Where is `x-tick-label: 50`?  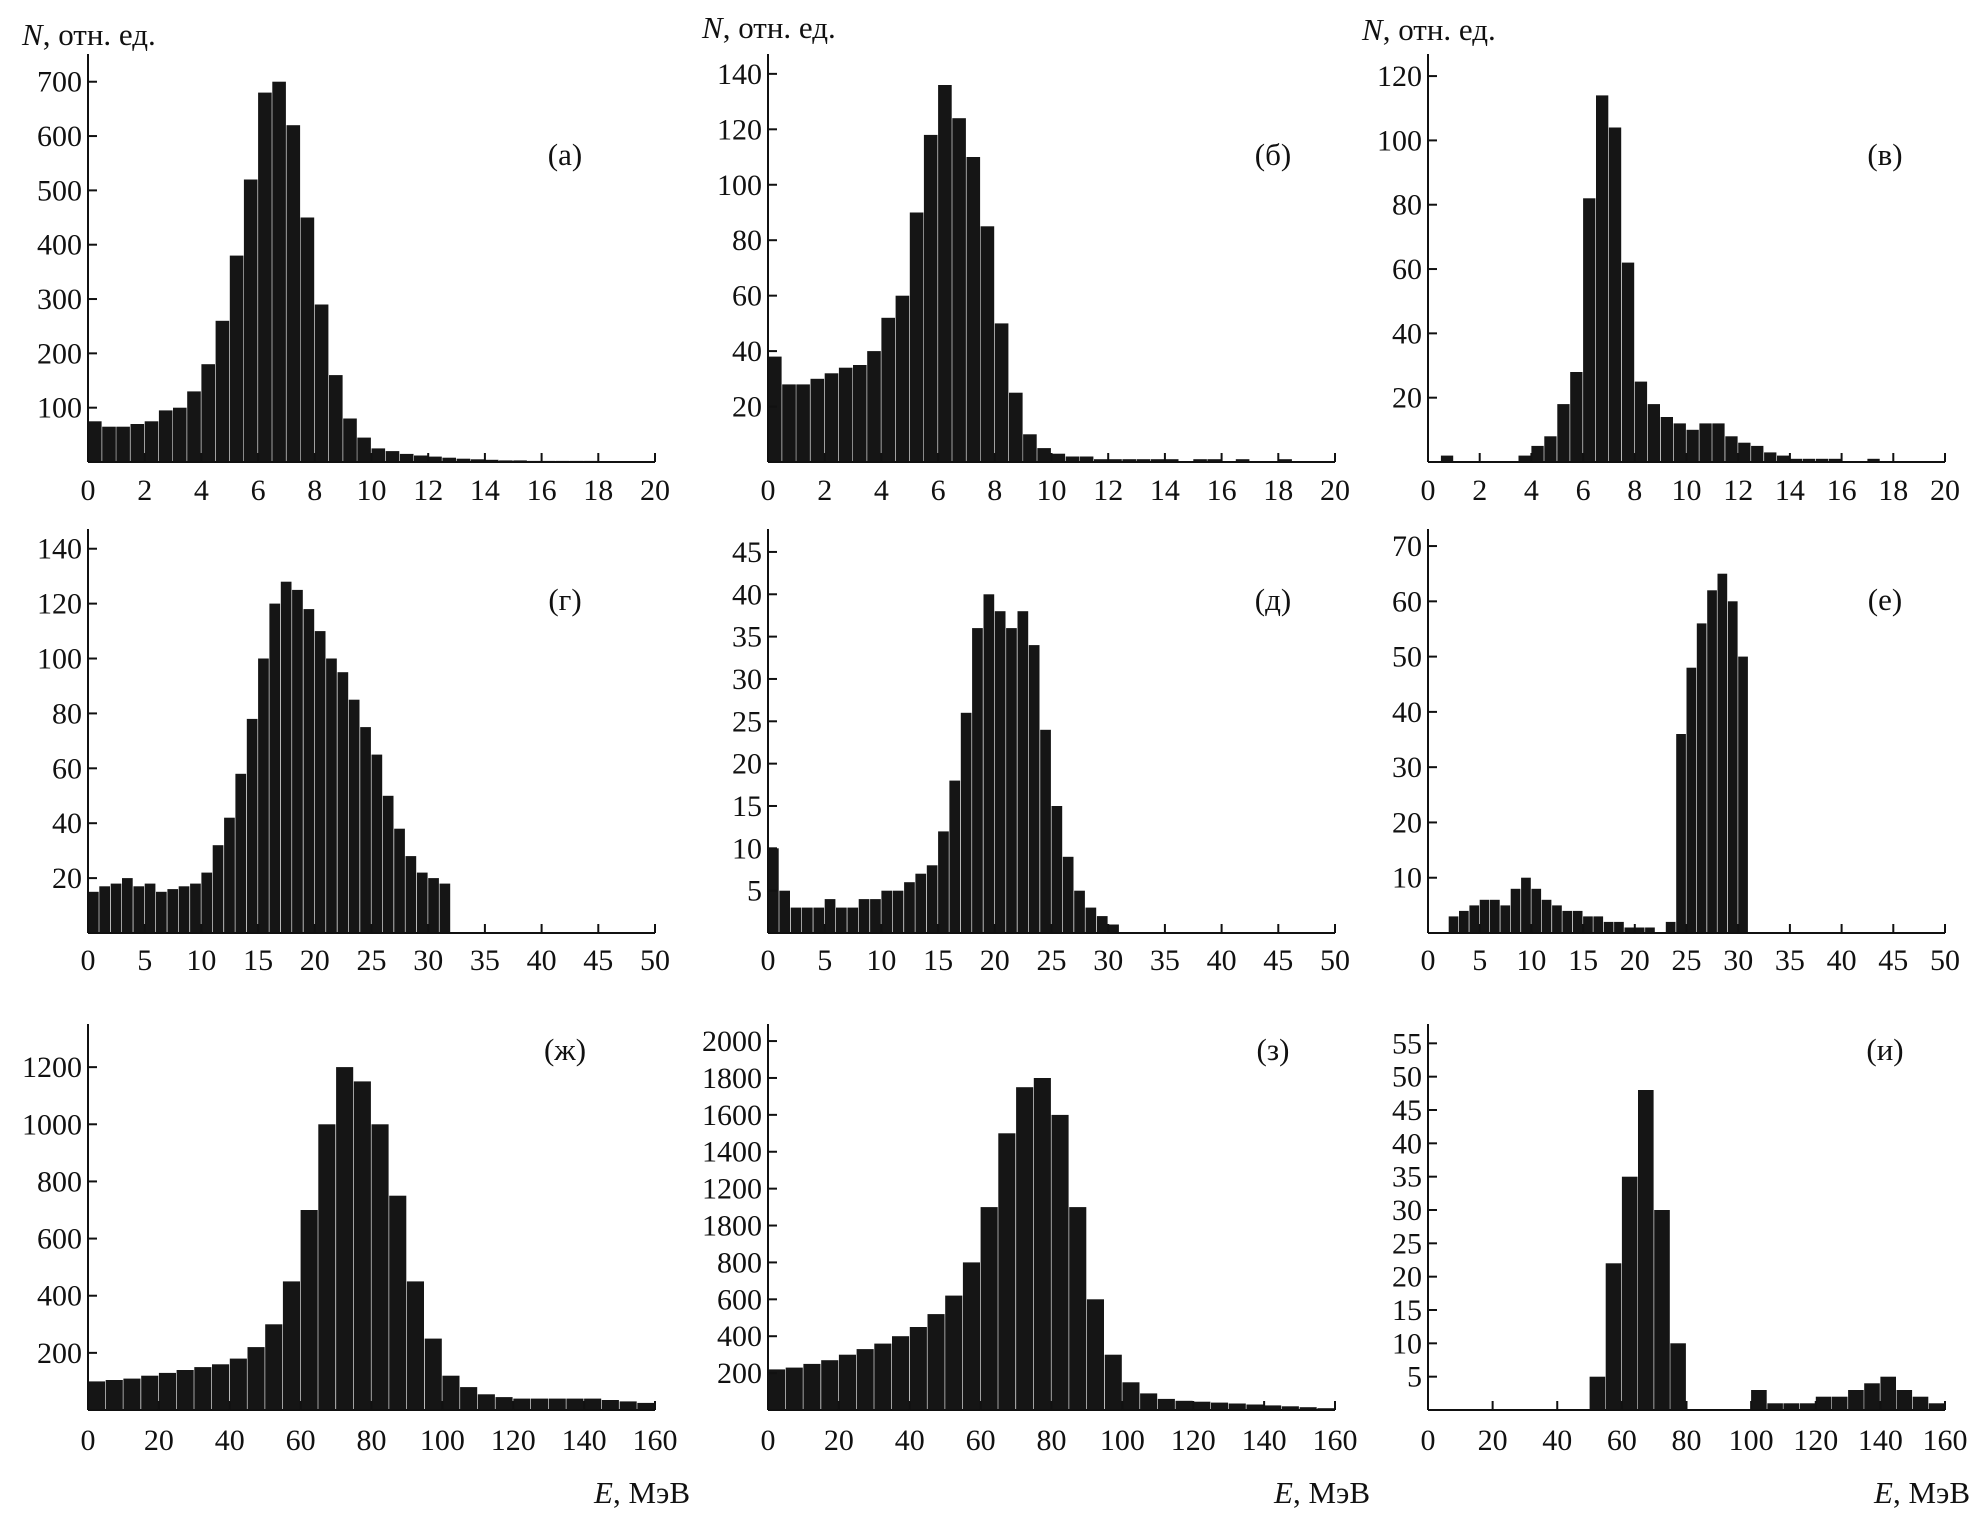 x-tick-label: 50 is located at coordinates (1335, 960).